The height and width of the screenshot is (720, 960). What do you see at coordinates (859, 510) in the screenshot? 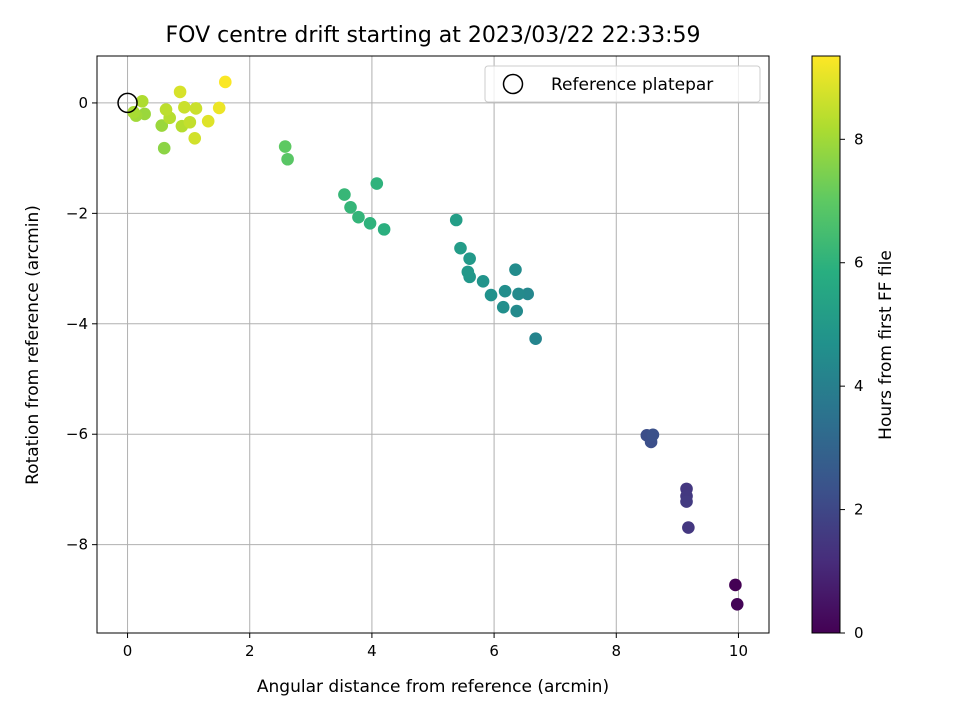
I see `colorbar-tick-label: 2` at bounding box center [859, 510].